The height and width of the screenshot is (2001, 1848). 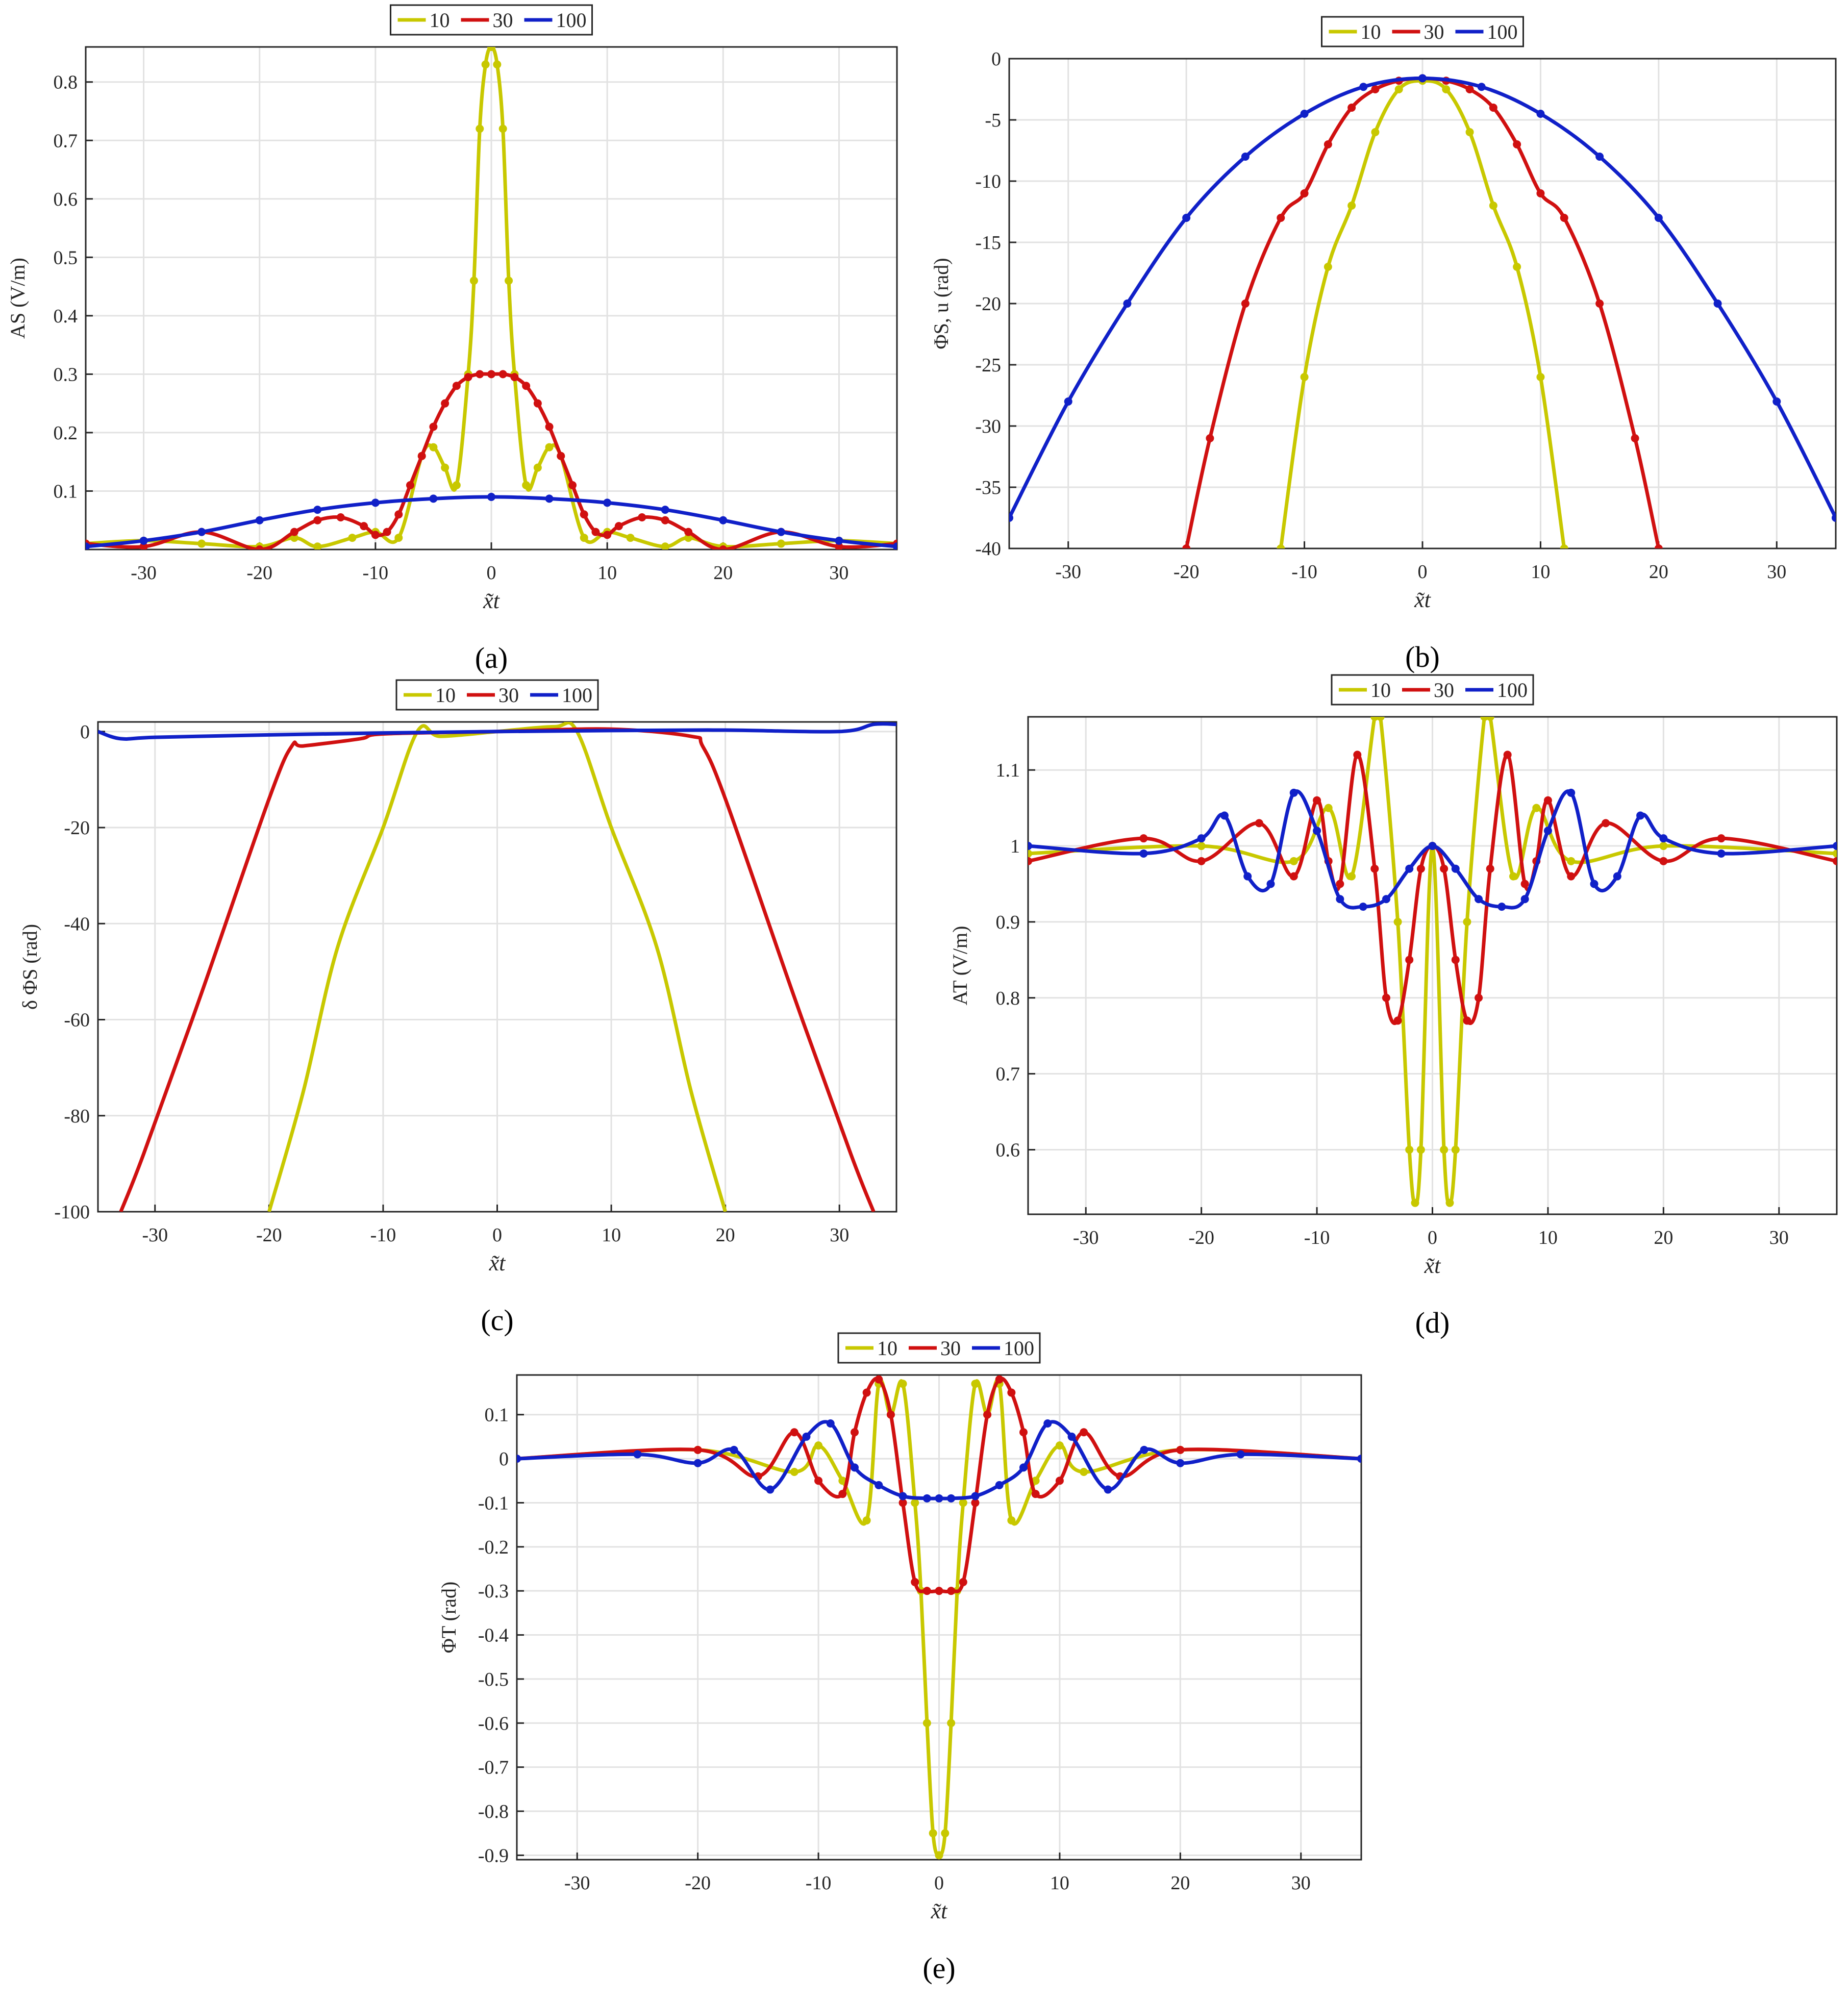 What do you see at coordinates (939, 1883) in the screenshot?
I see `x-tick-label: 0` at bounding box center [939, 1883].